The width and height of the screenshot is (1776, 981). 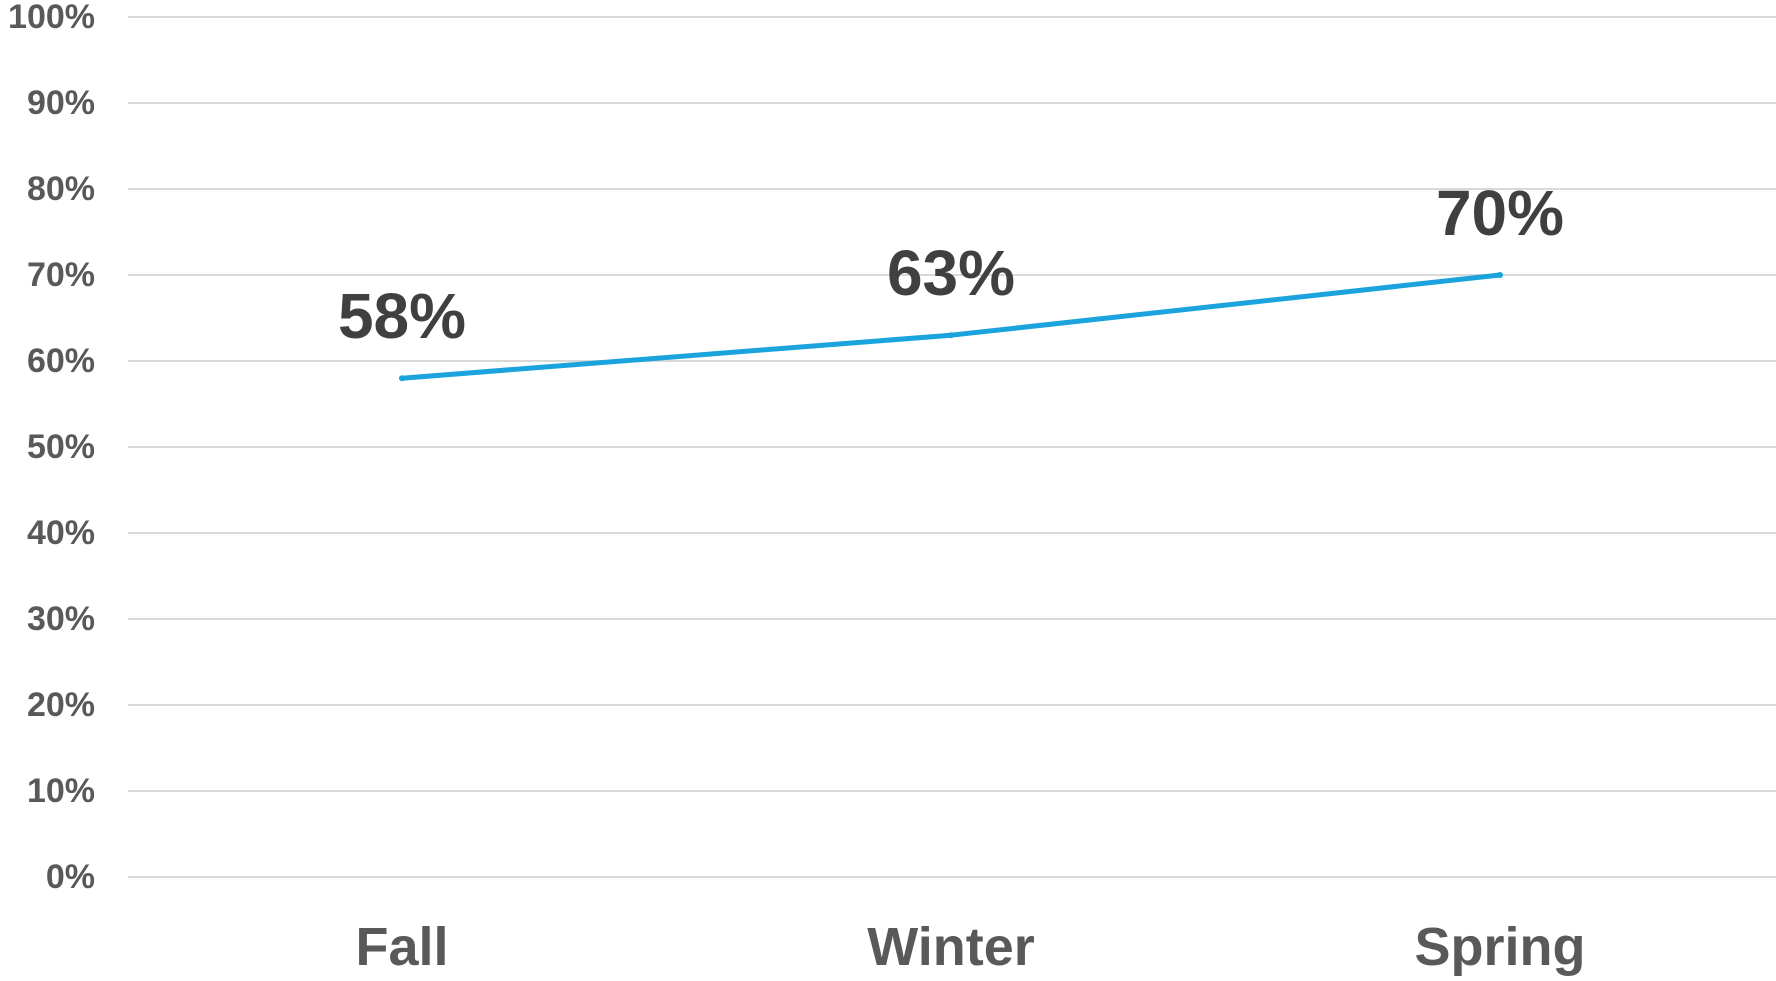 What do you see at coordinates (61, 275) in the screenshot?
I see `y-tick-label: 70%` at bounding box center [61, 275].